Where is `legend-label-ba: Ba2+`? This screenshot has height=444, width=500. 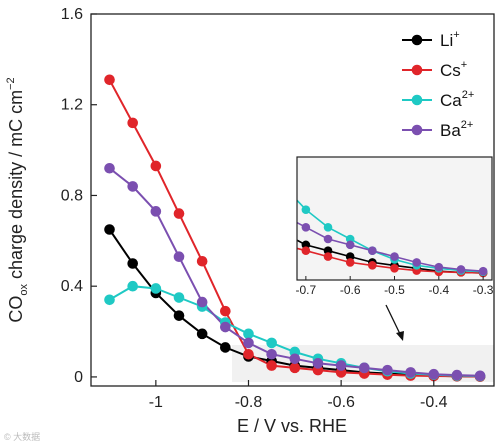
legend-label-ba: Ba2+ is located at coordinates (456, 129).